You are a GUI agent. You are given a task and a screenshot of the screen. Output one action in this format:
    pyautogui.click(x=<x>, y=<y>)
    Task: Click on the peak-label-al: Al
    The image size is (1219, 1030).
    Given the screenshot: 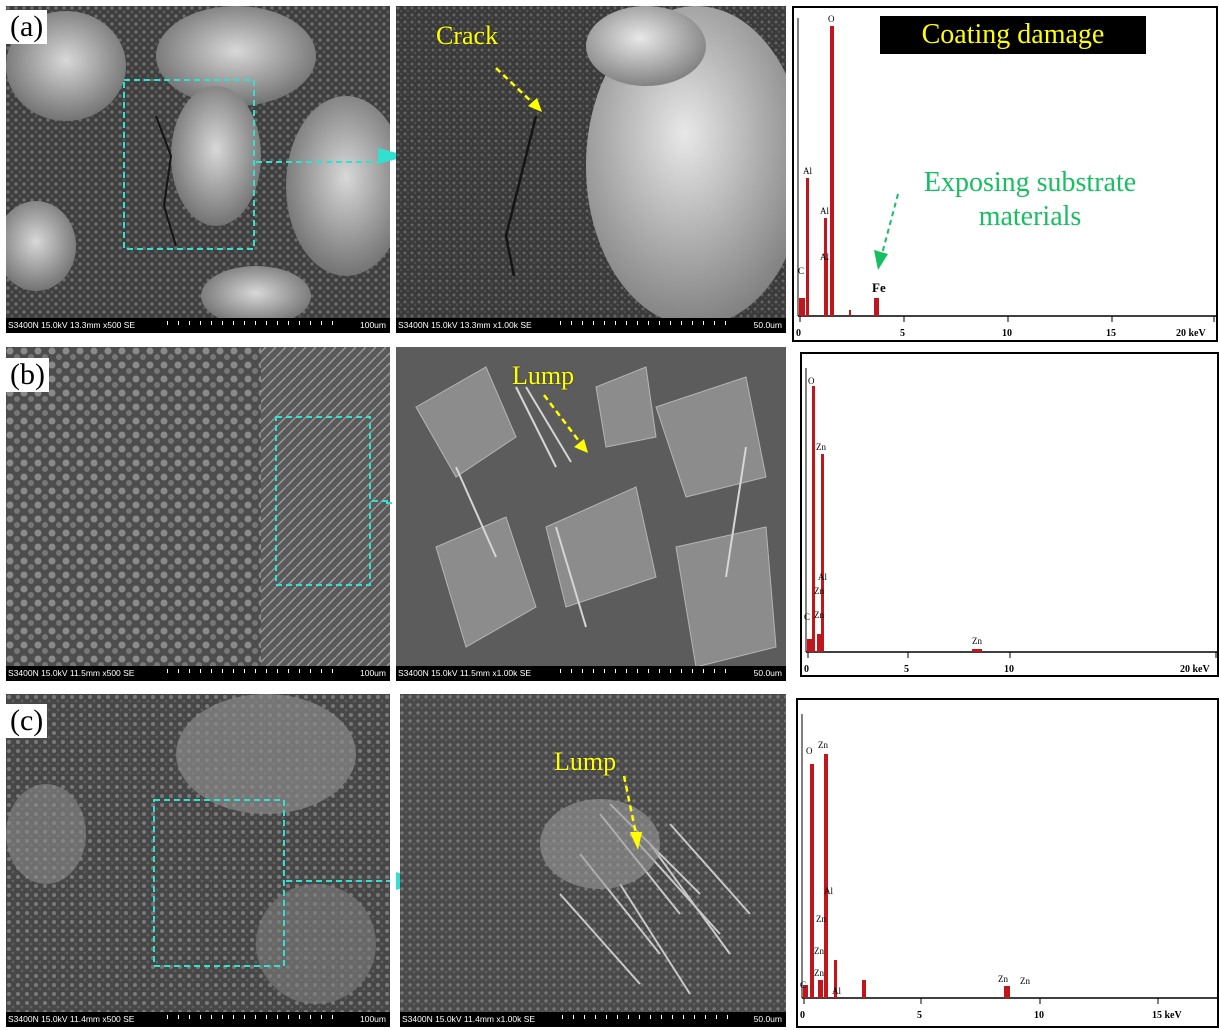 What is the action you would take?
    pyautogui.click(x=822, y=577)
    